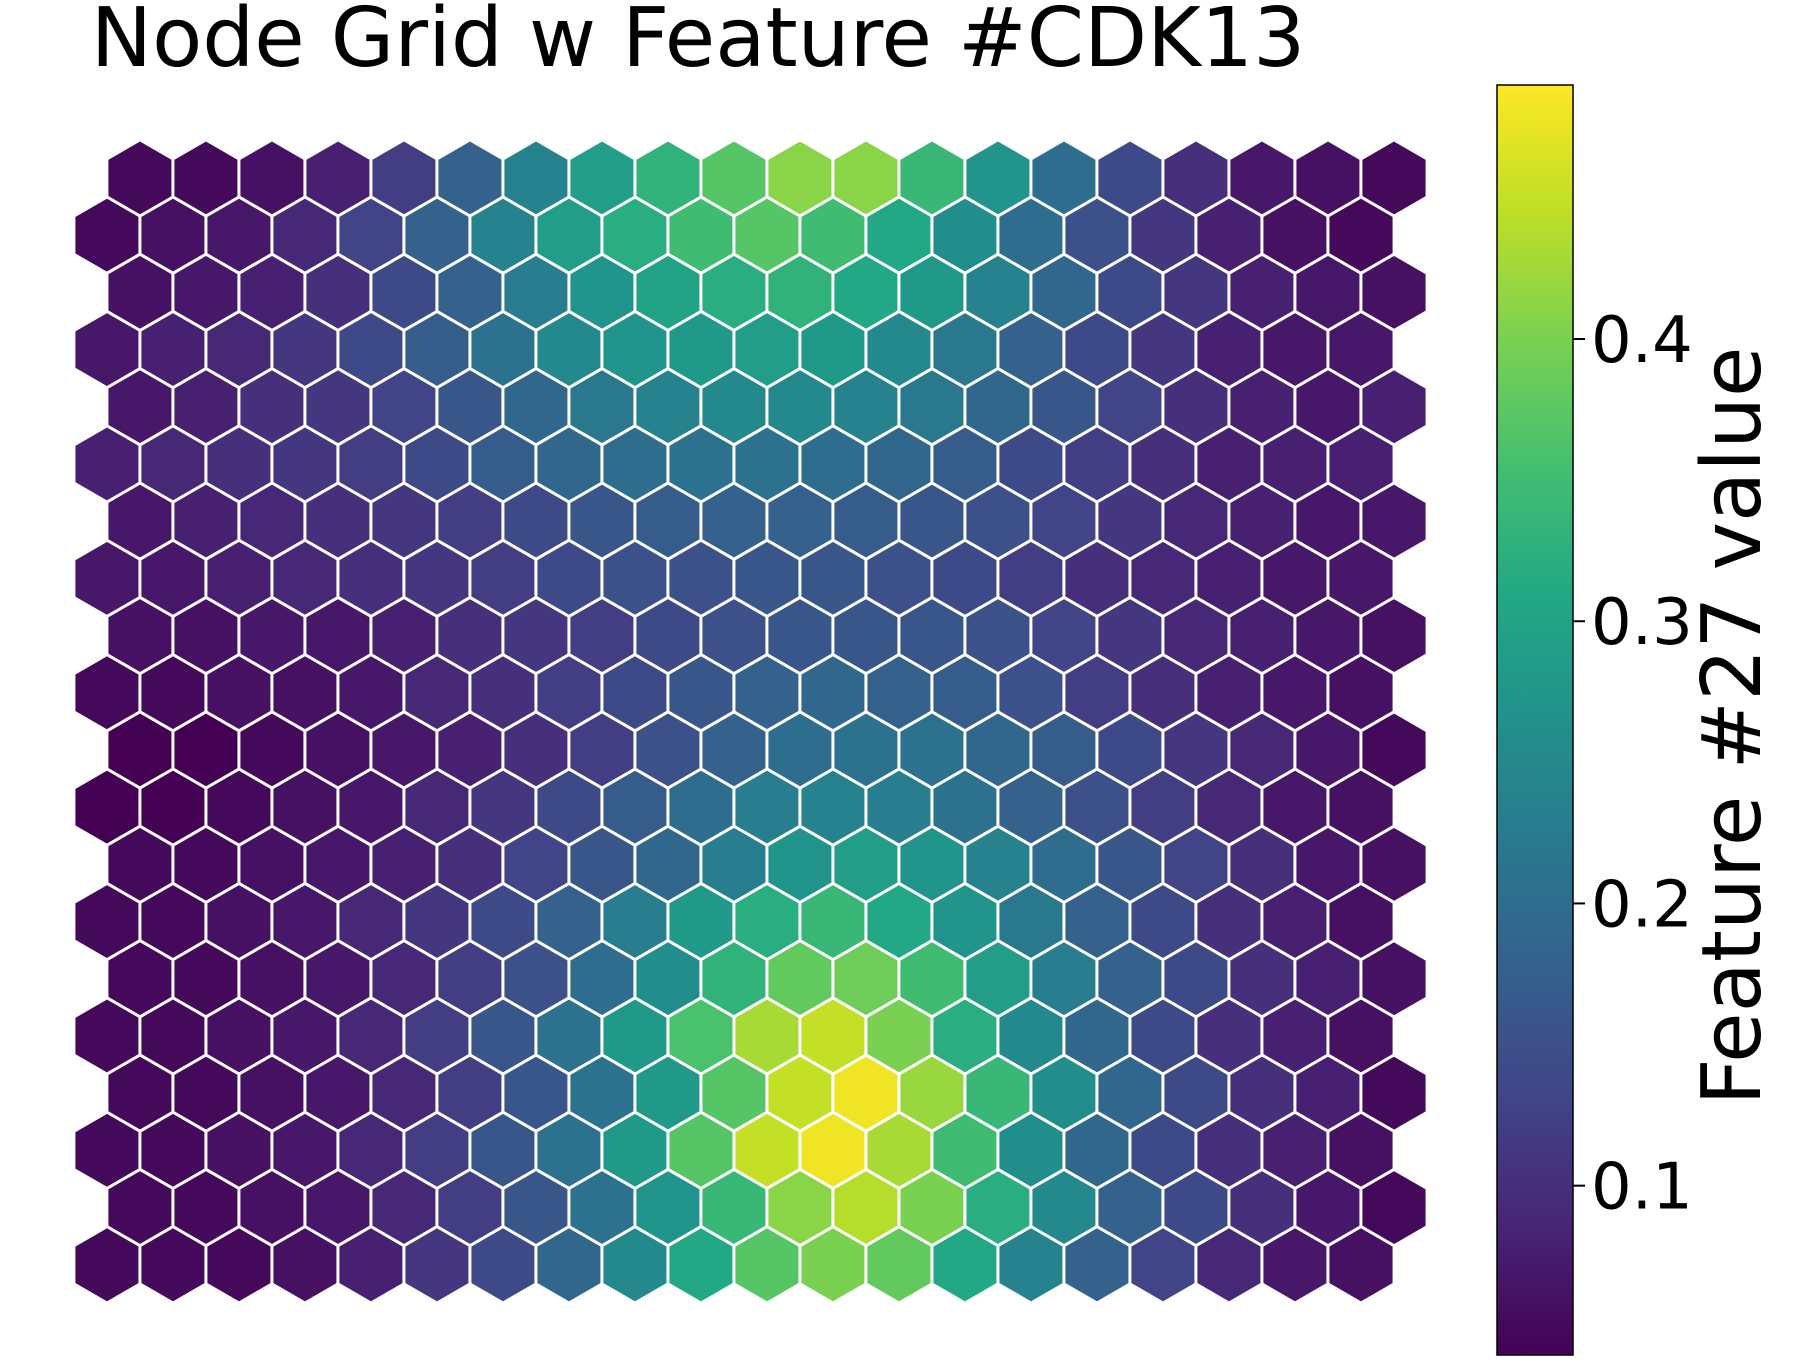 This screenshot has height=1359, width=1794. Describe the element at coordinates (1642, 341) in the screenshot. I see `colorbar-tick-label: 0.4` at that location.